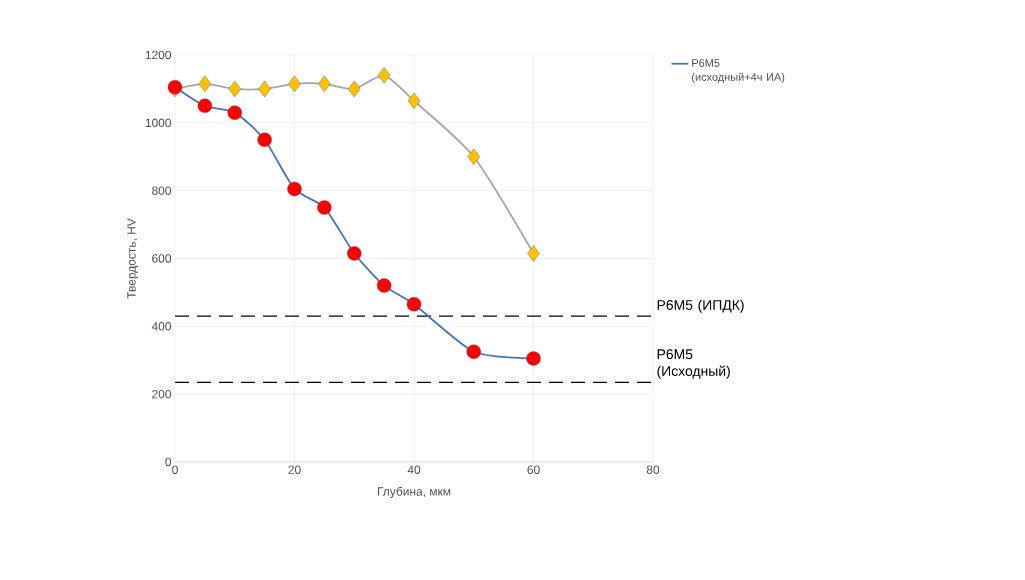  I want to click on y-tick-label: 600, so click(162, 258).